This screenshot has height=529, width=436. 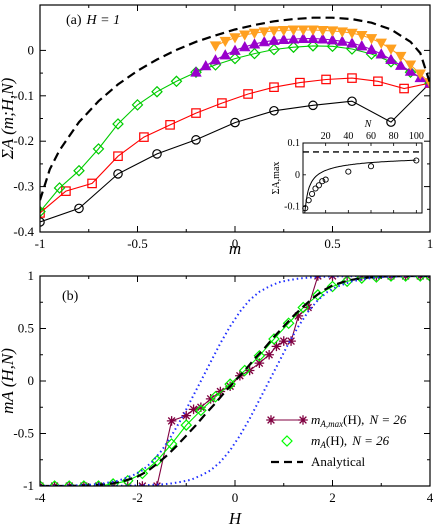 I want to click on inset-x-tick-label: 60, so click(x=371, y=136).